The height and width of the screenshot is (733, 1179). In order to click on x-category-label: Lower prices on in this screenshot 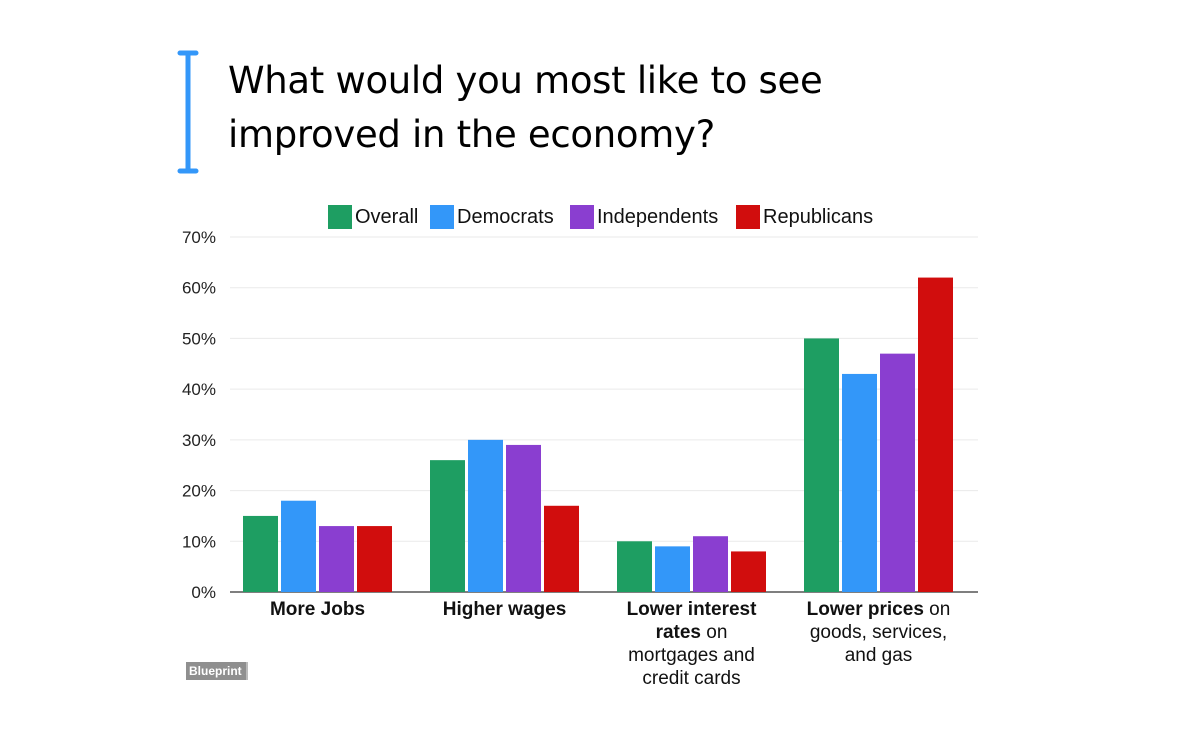, I will do `click(879, 609)`.